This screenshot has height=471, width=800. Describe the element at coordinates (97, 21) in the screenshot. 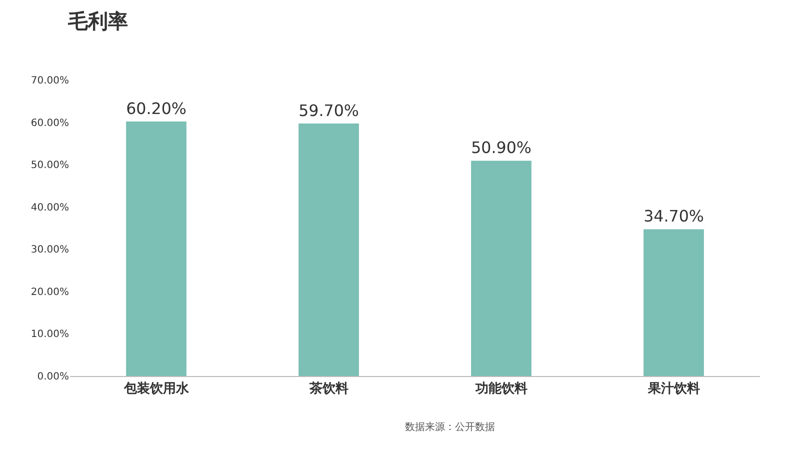

I see `chart-title: 毛利率` at that location.